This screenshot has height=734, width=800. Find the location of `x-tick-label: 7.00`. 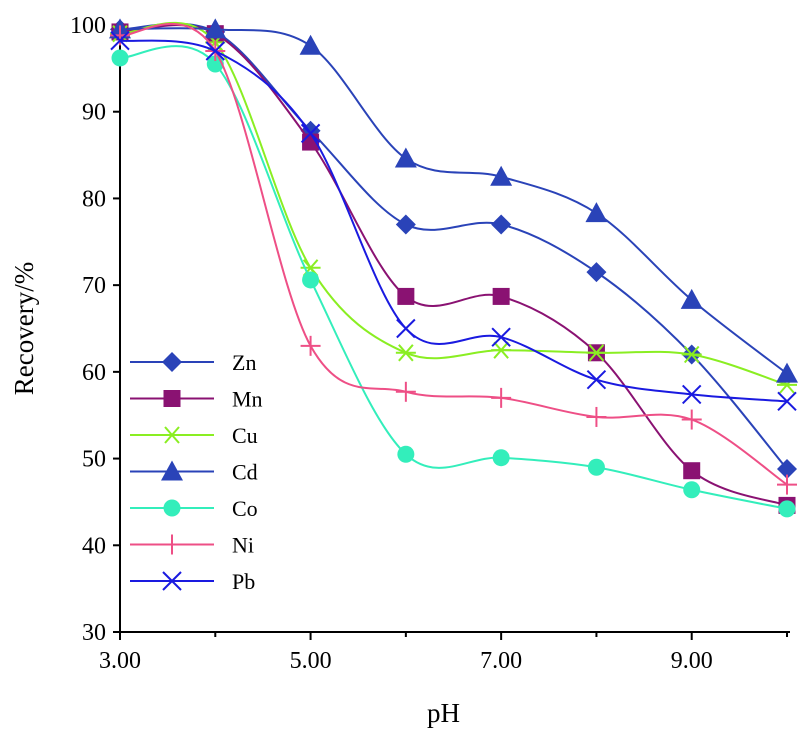

x-tick-label: 7.00 is located at coordinates (501, 661).